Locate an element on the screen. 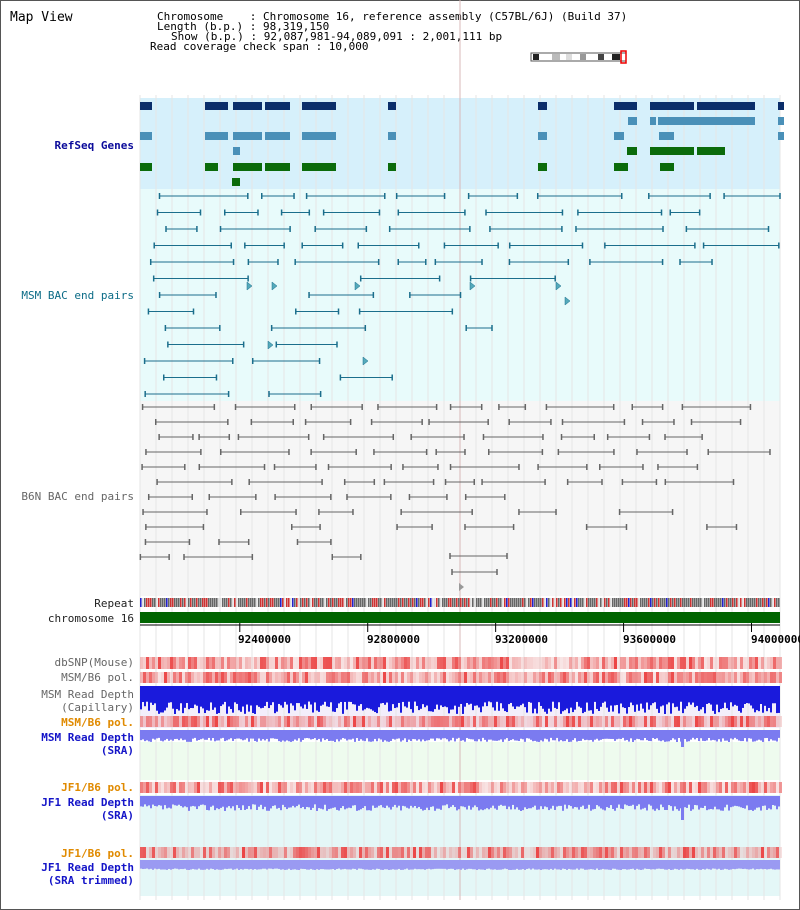 Image resolution: width=800 pixels, height=910 pixels. track-label-msm-depth-capillary: MSM Read Depth is located at coordinates (87, 694).